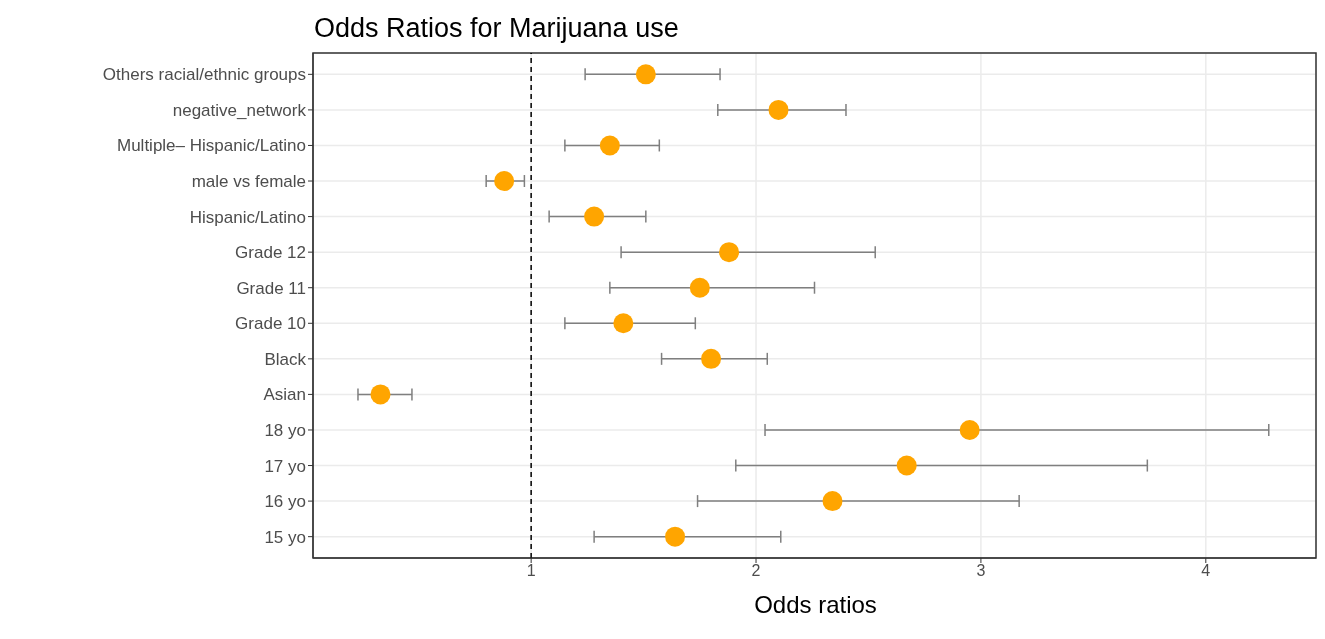  Describe the element at coordinates (204, 75) in the screenshot. I see `y-tick-label: Others racial/ethnic groups` at that location.